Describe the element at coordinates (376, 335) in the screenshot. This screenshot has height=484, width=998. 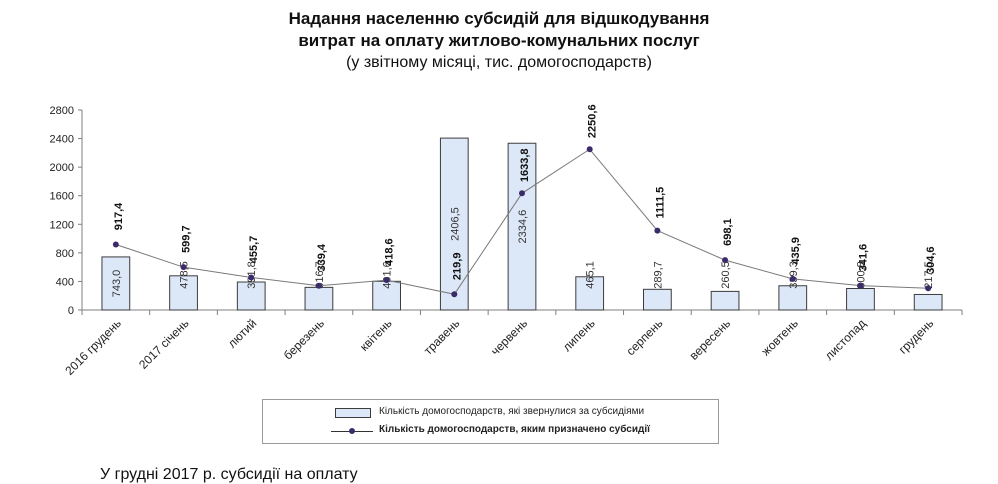
I see `x-tick-label: квітень` at that location.